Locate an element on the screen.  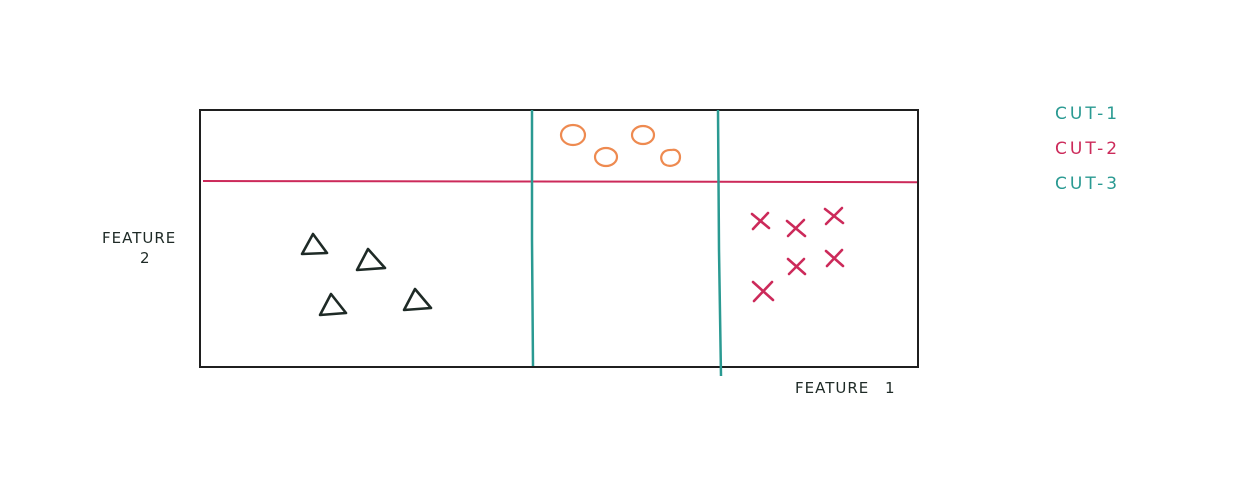
cut-1-line is located at coordinates (532, 238).